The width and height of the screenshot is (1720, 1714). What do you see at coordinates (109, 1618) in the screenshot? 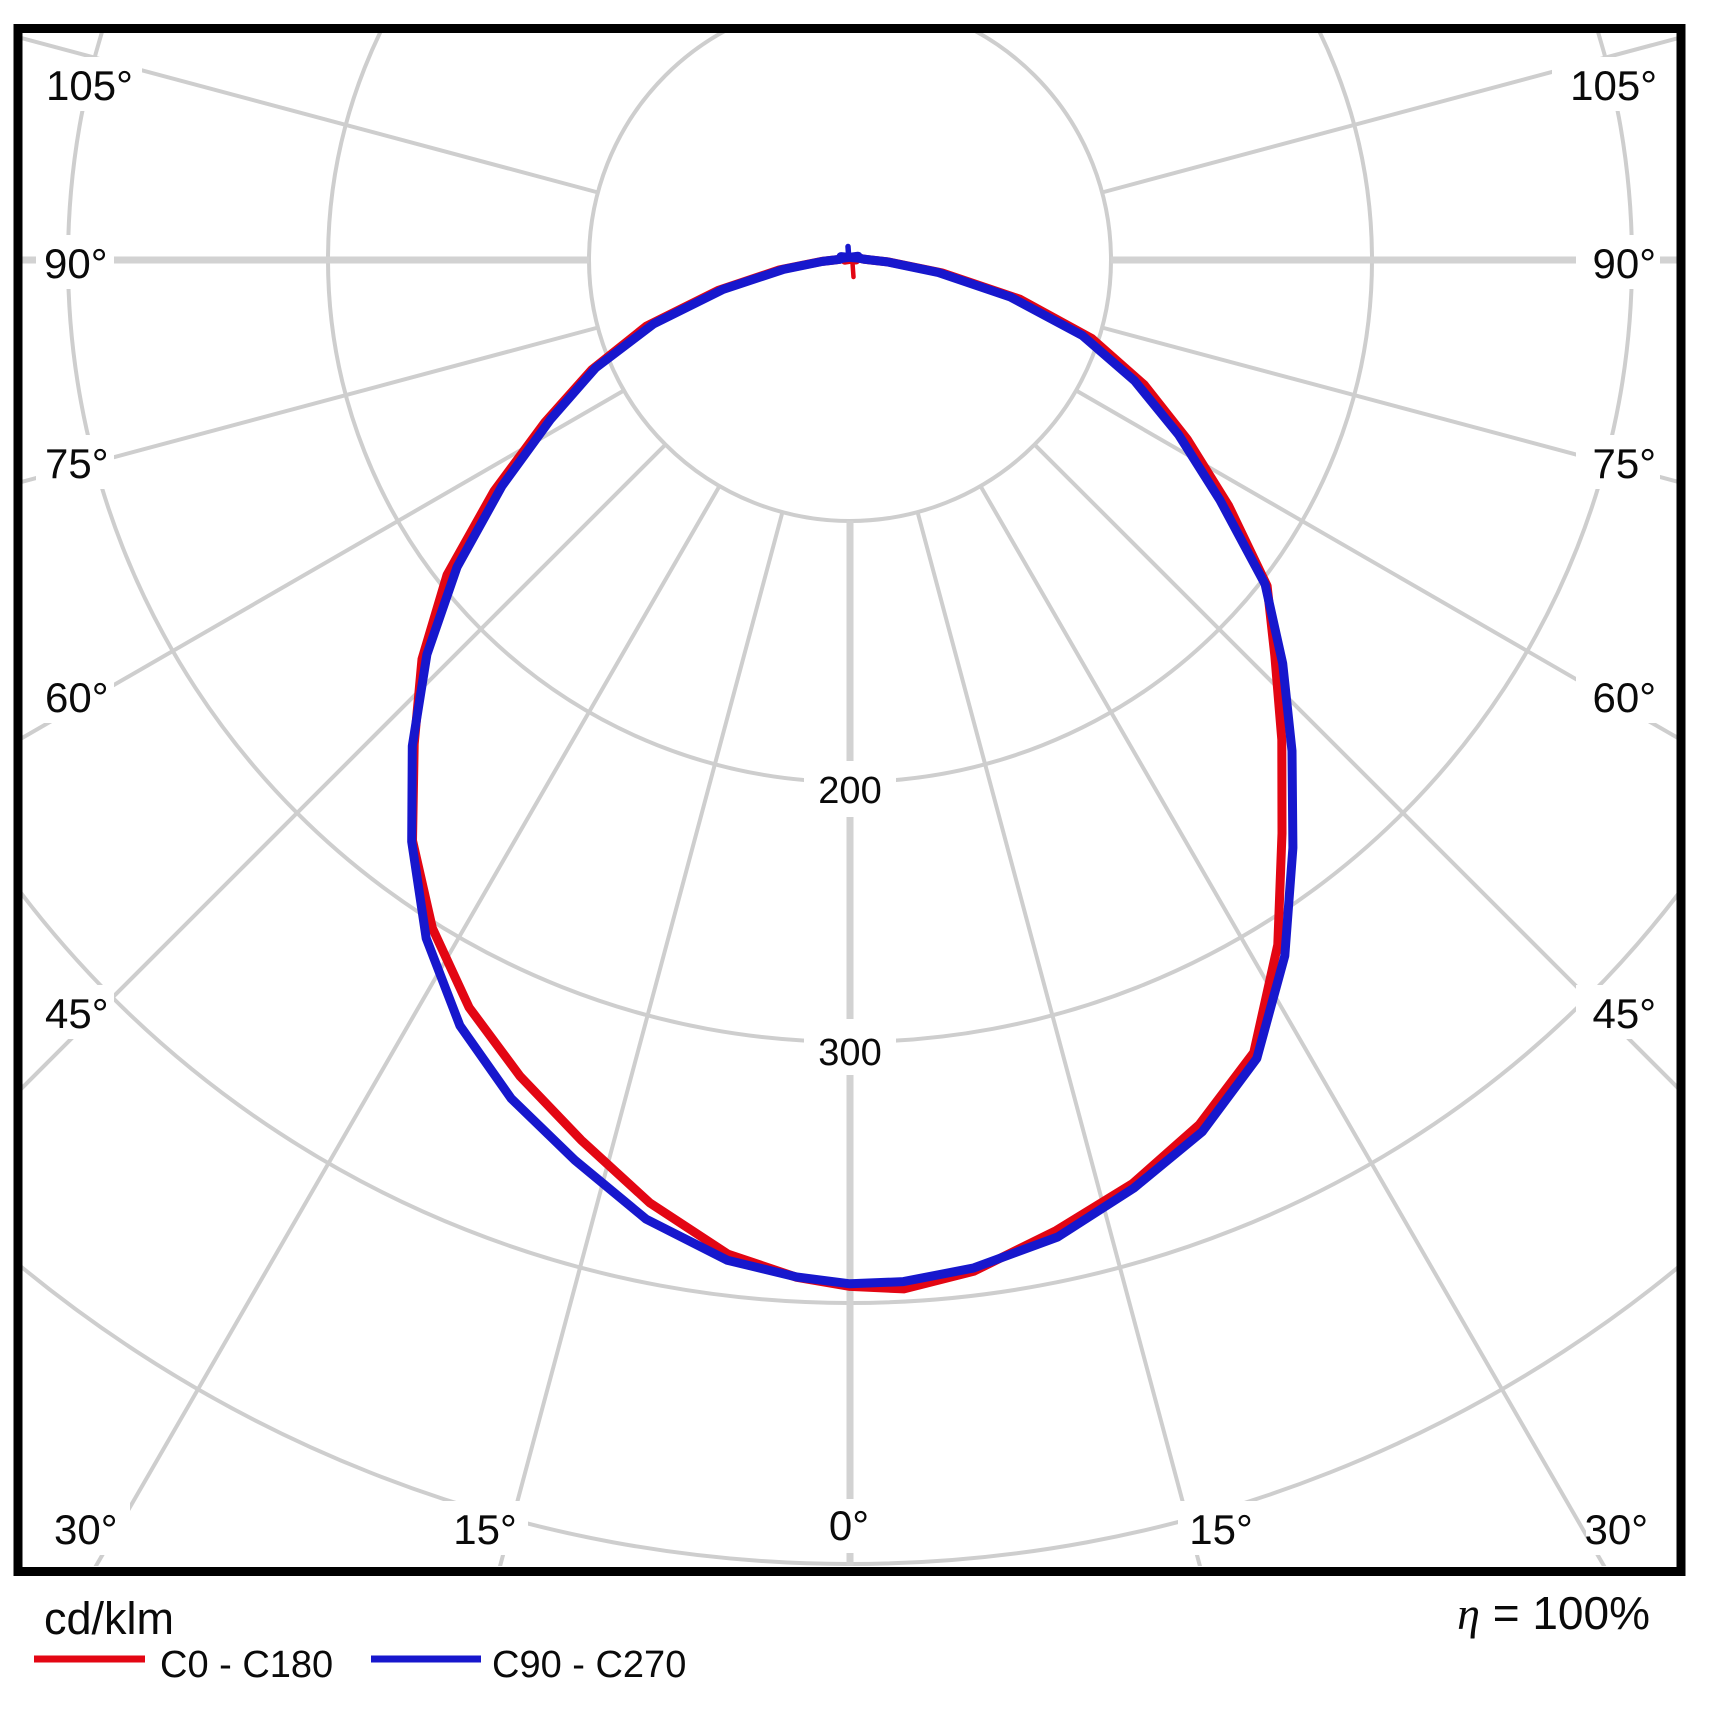
I see `svg-text: cd/klm` at bounding box center [109, 1618].